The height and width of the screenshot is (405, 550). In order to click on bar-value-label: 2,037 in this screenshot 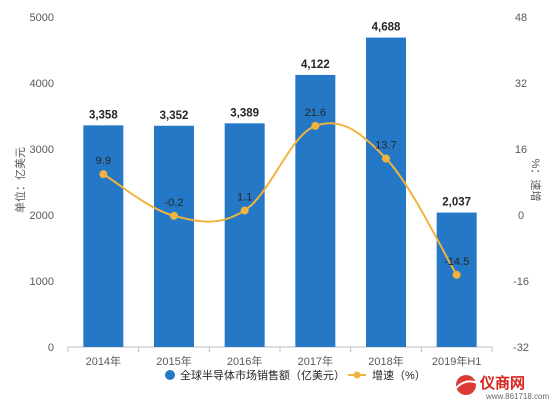, I will do `click(456, 203)`.